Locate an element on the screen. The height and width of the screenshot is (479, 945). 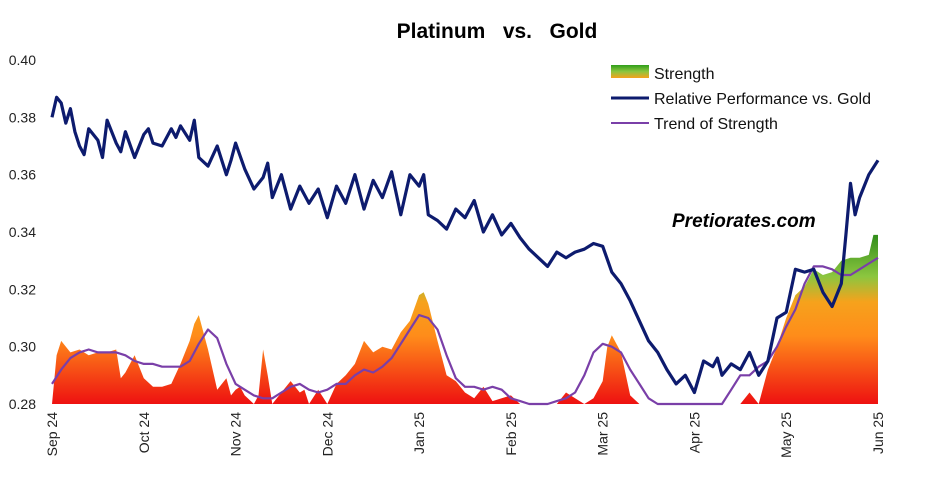
x-tick-label: Nov 24 is located at coordinates (236, 434).